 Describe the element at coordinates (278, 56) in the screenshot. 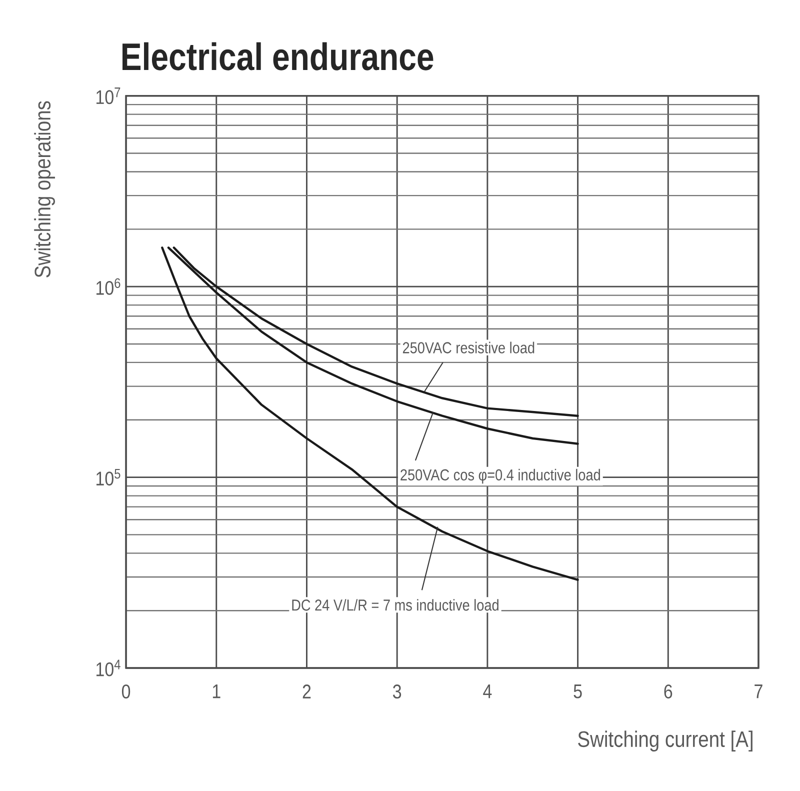

I see `chart-title: Electrical endurance` at that location.